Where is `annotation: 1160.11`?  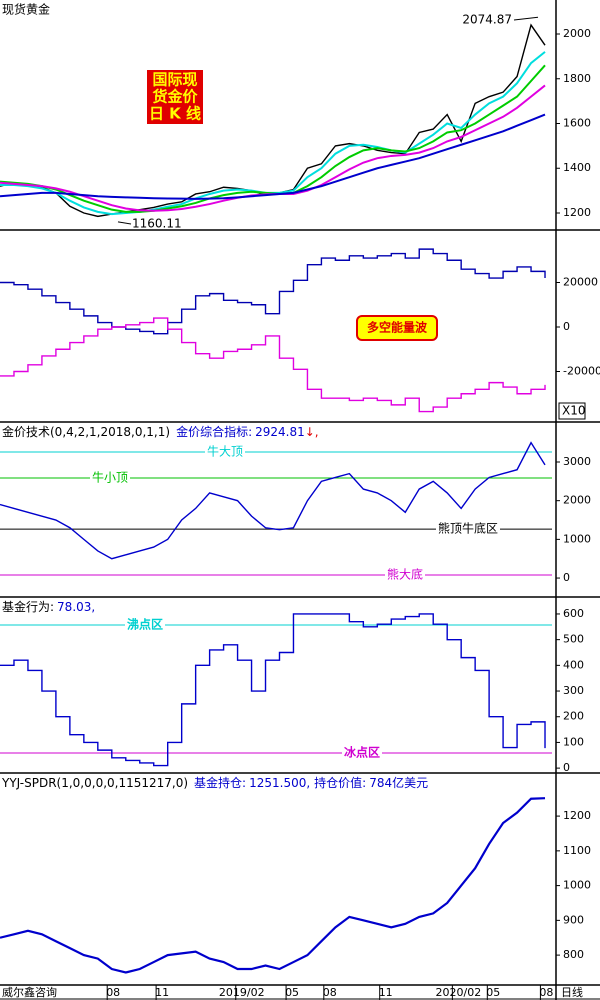
annotation: 1160.11 is located at coordinates (157, 224).